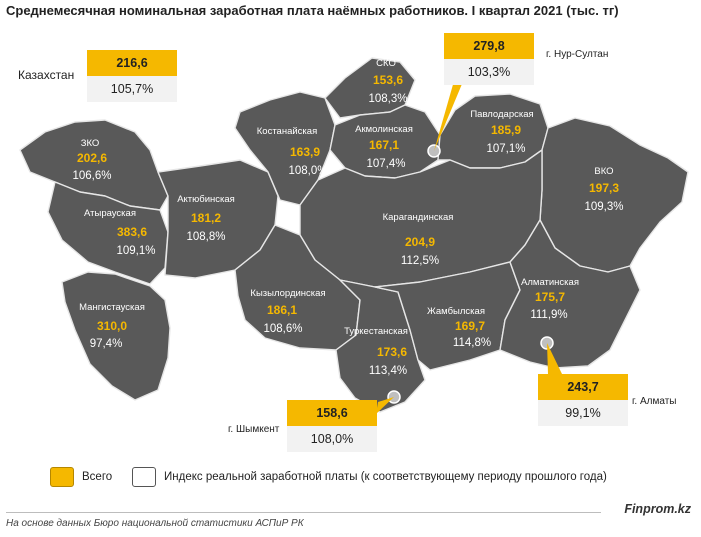 This screenshot has height=537, width=701. Describe the element at coordinates (287, 293) in the screenshot. I see `region-name: Кызылординская` at that location.